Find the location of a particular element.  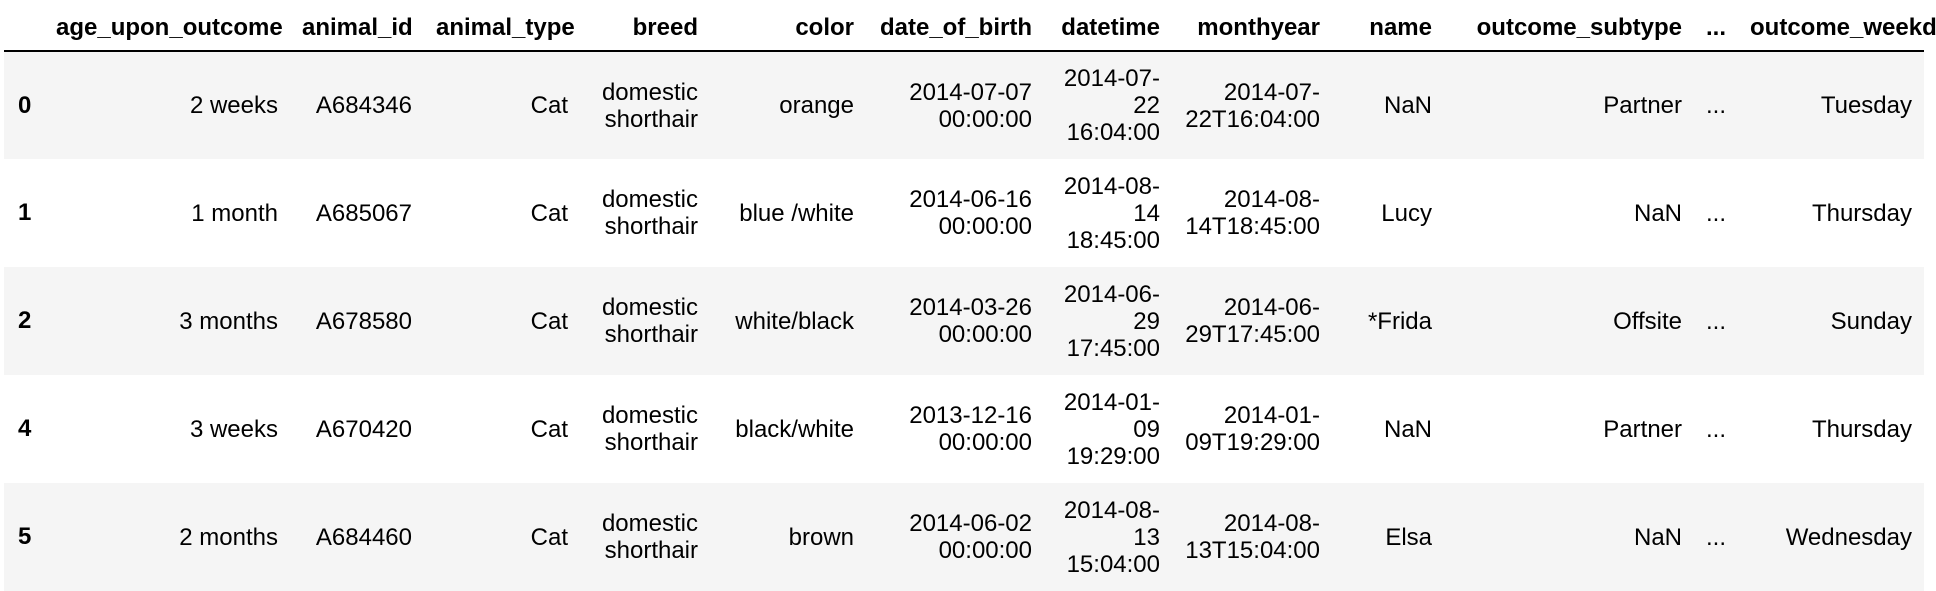

header-outcome-subtype: outcome_subtype is located at coordinates (1569, 26).